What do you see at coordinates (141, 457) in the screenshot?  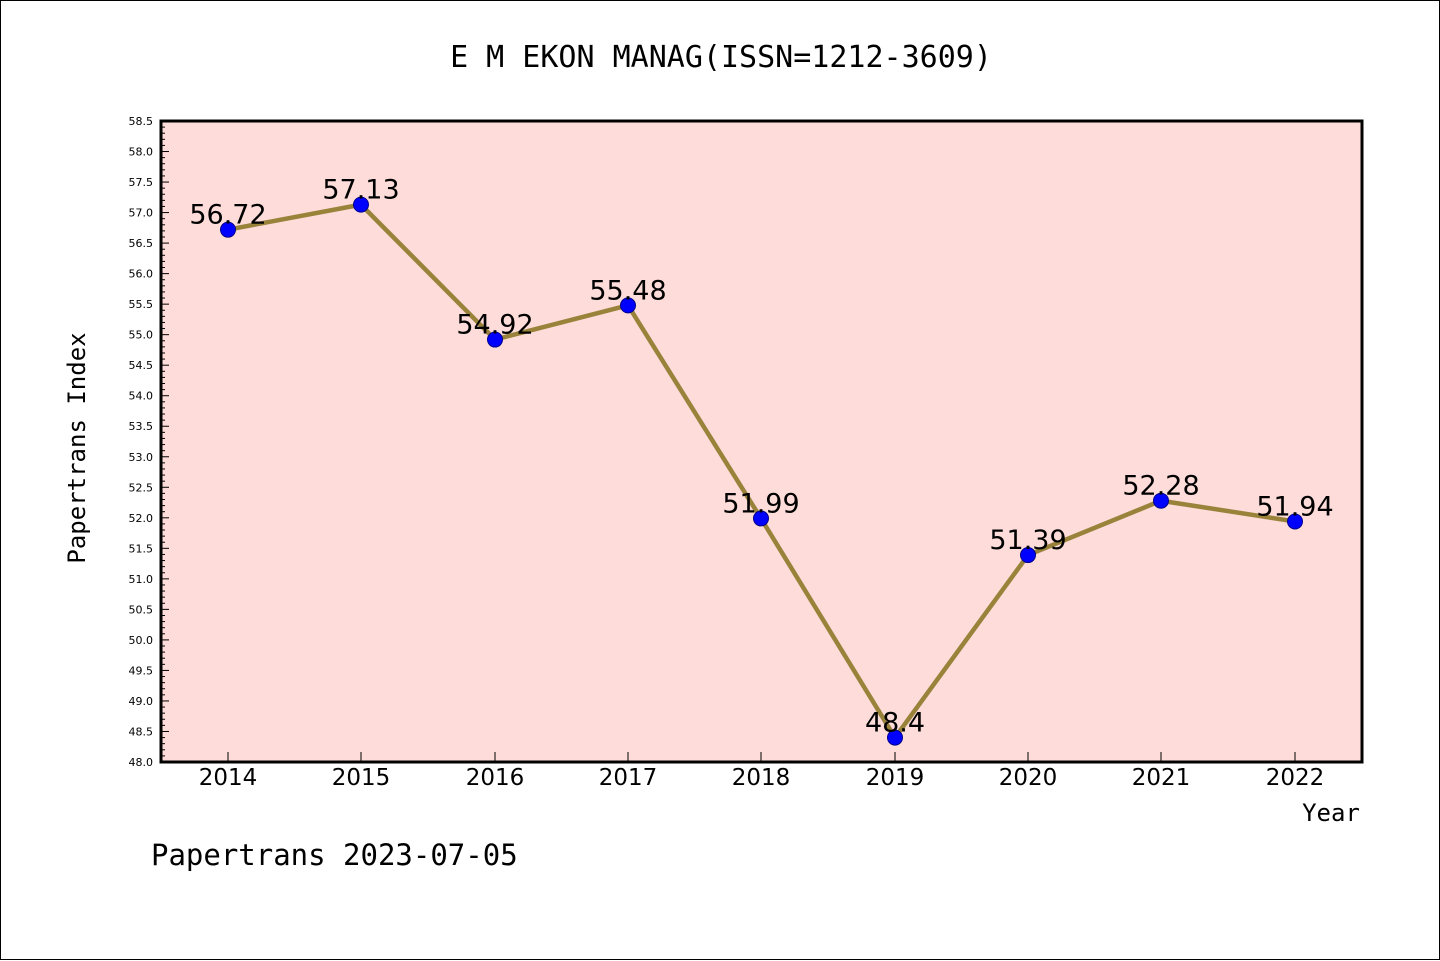 I see `y-tick-label: 53.0` at bounding box center [141, 457].